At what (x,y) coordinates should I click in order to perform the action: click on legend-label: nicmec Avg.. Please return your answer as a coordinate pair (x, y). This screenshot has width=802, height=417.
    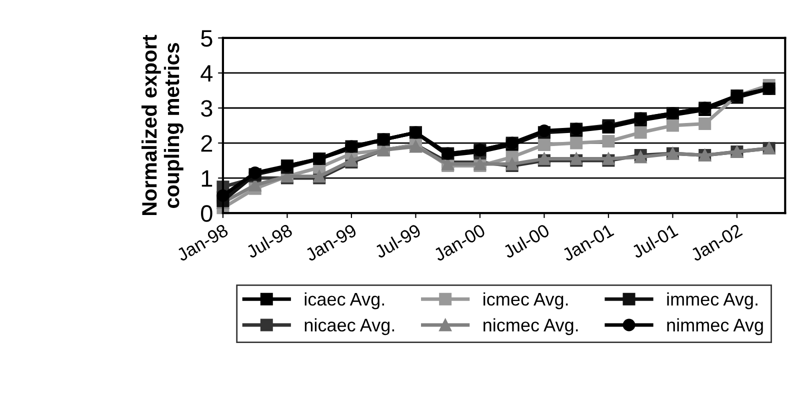
    Looking at the image, I should click on (531, 327).